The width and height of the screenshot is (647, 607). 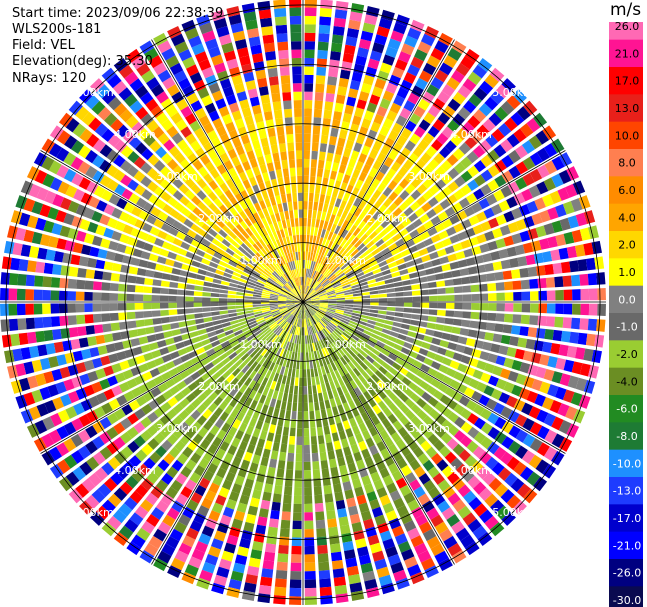 I want to click on colorbar-tick-label: 6.0, so click(x=627, y=190).